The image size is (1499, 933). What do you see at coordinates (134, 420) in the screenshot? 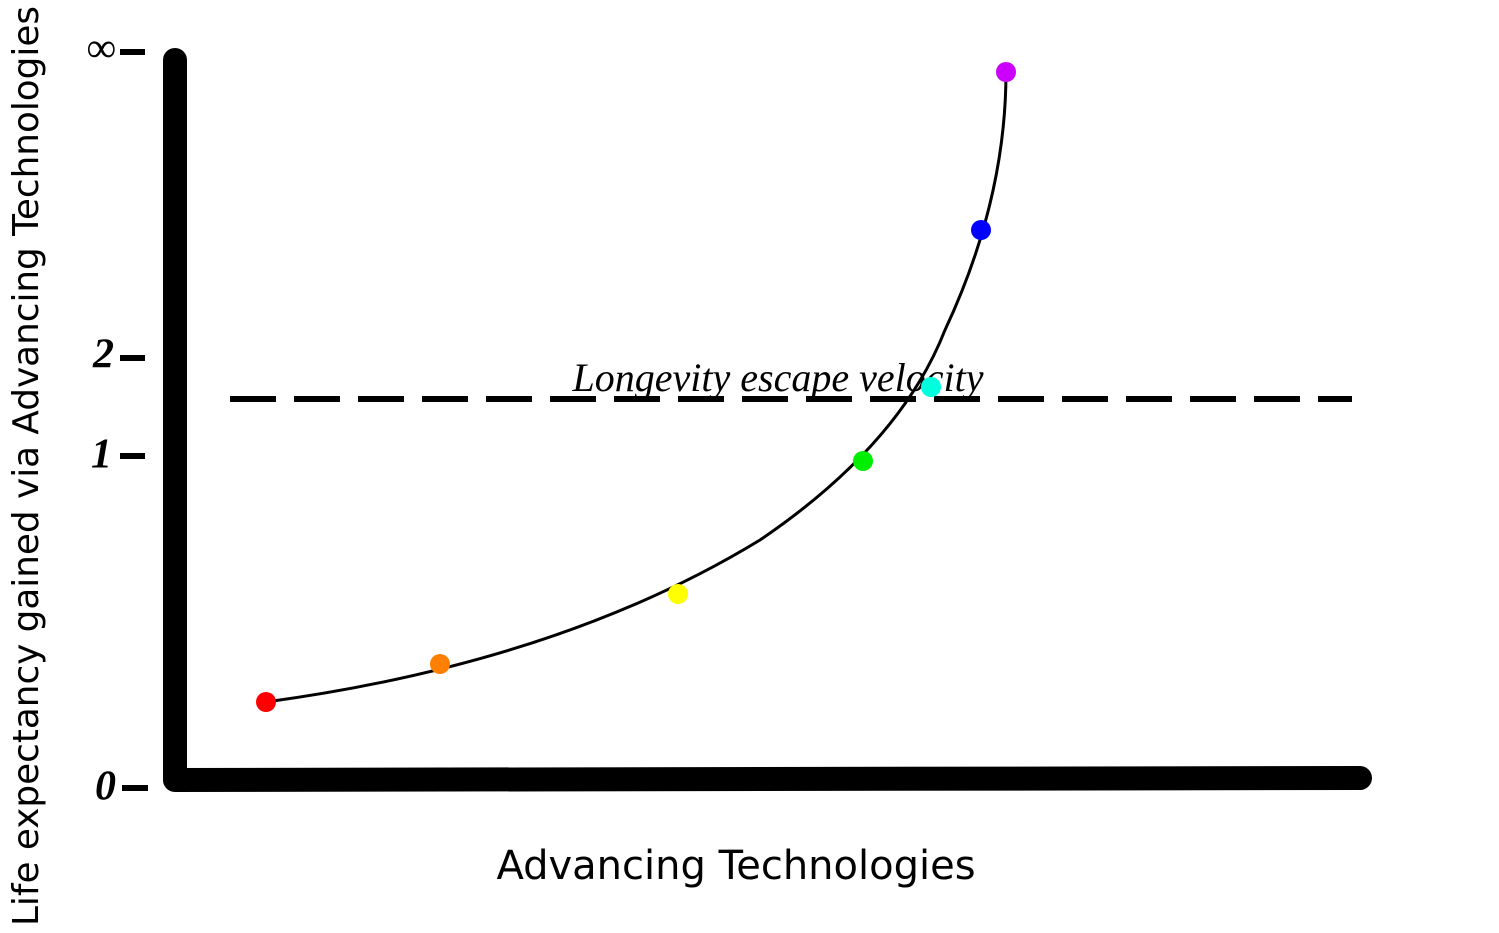
I see `tick-marks` at bounding box center [134, 420].